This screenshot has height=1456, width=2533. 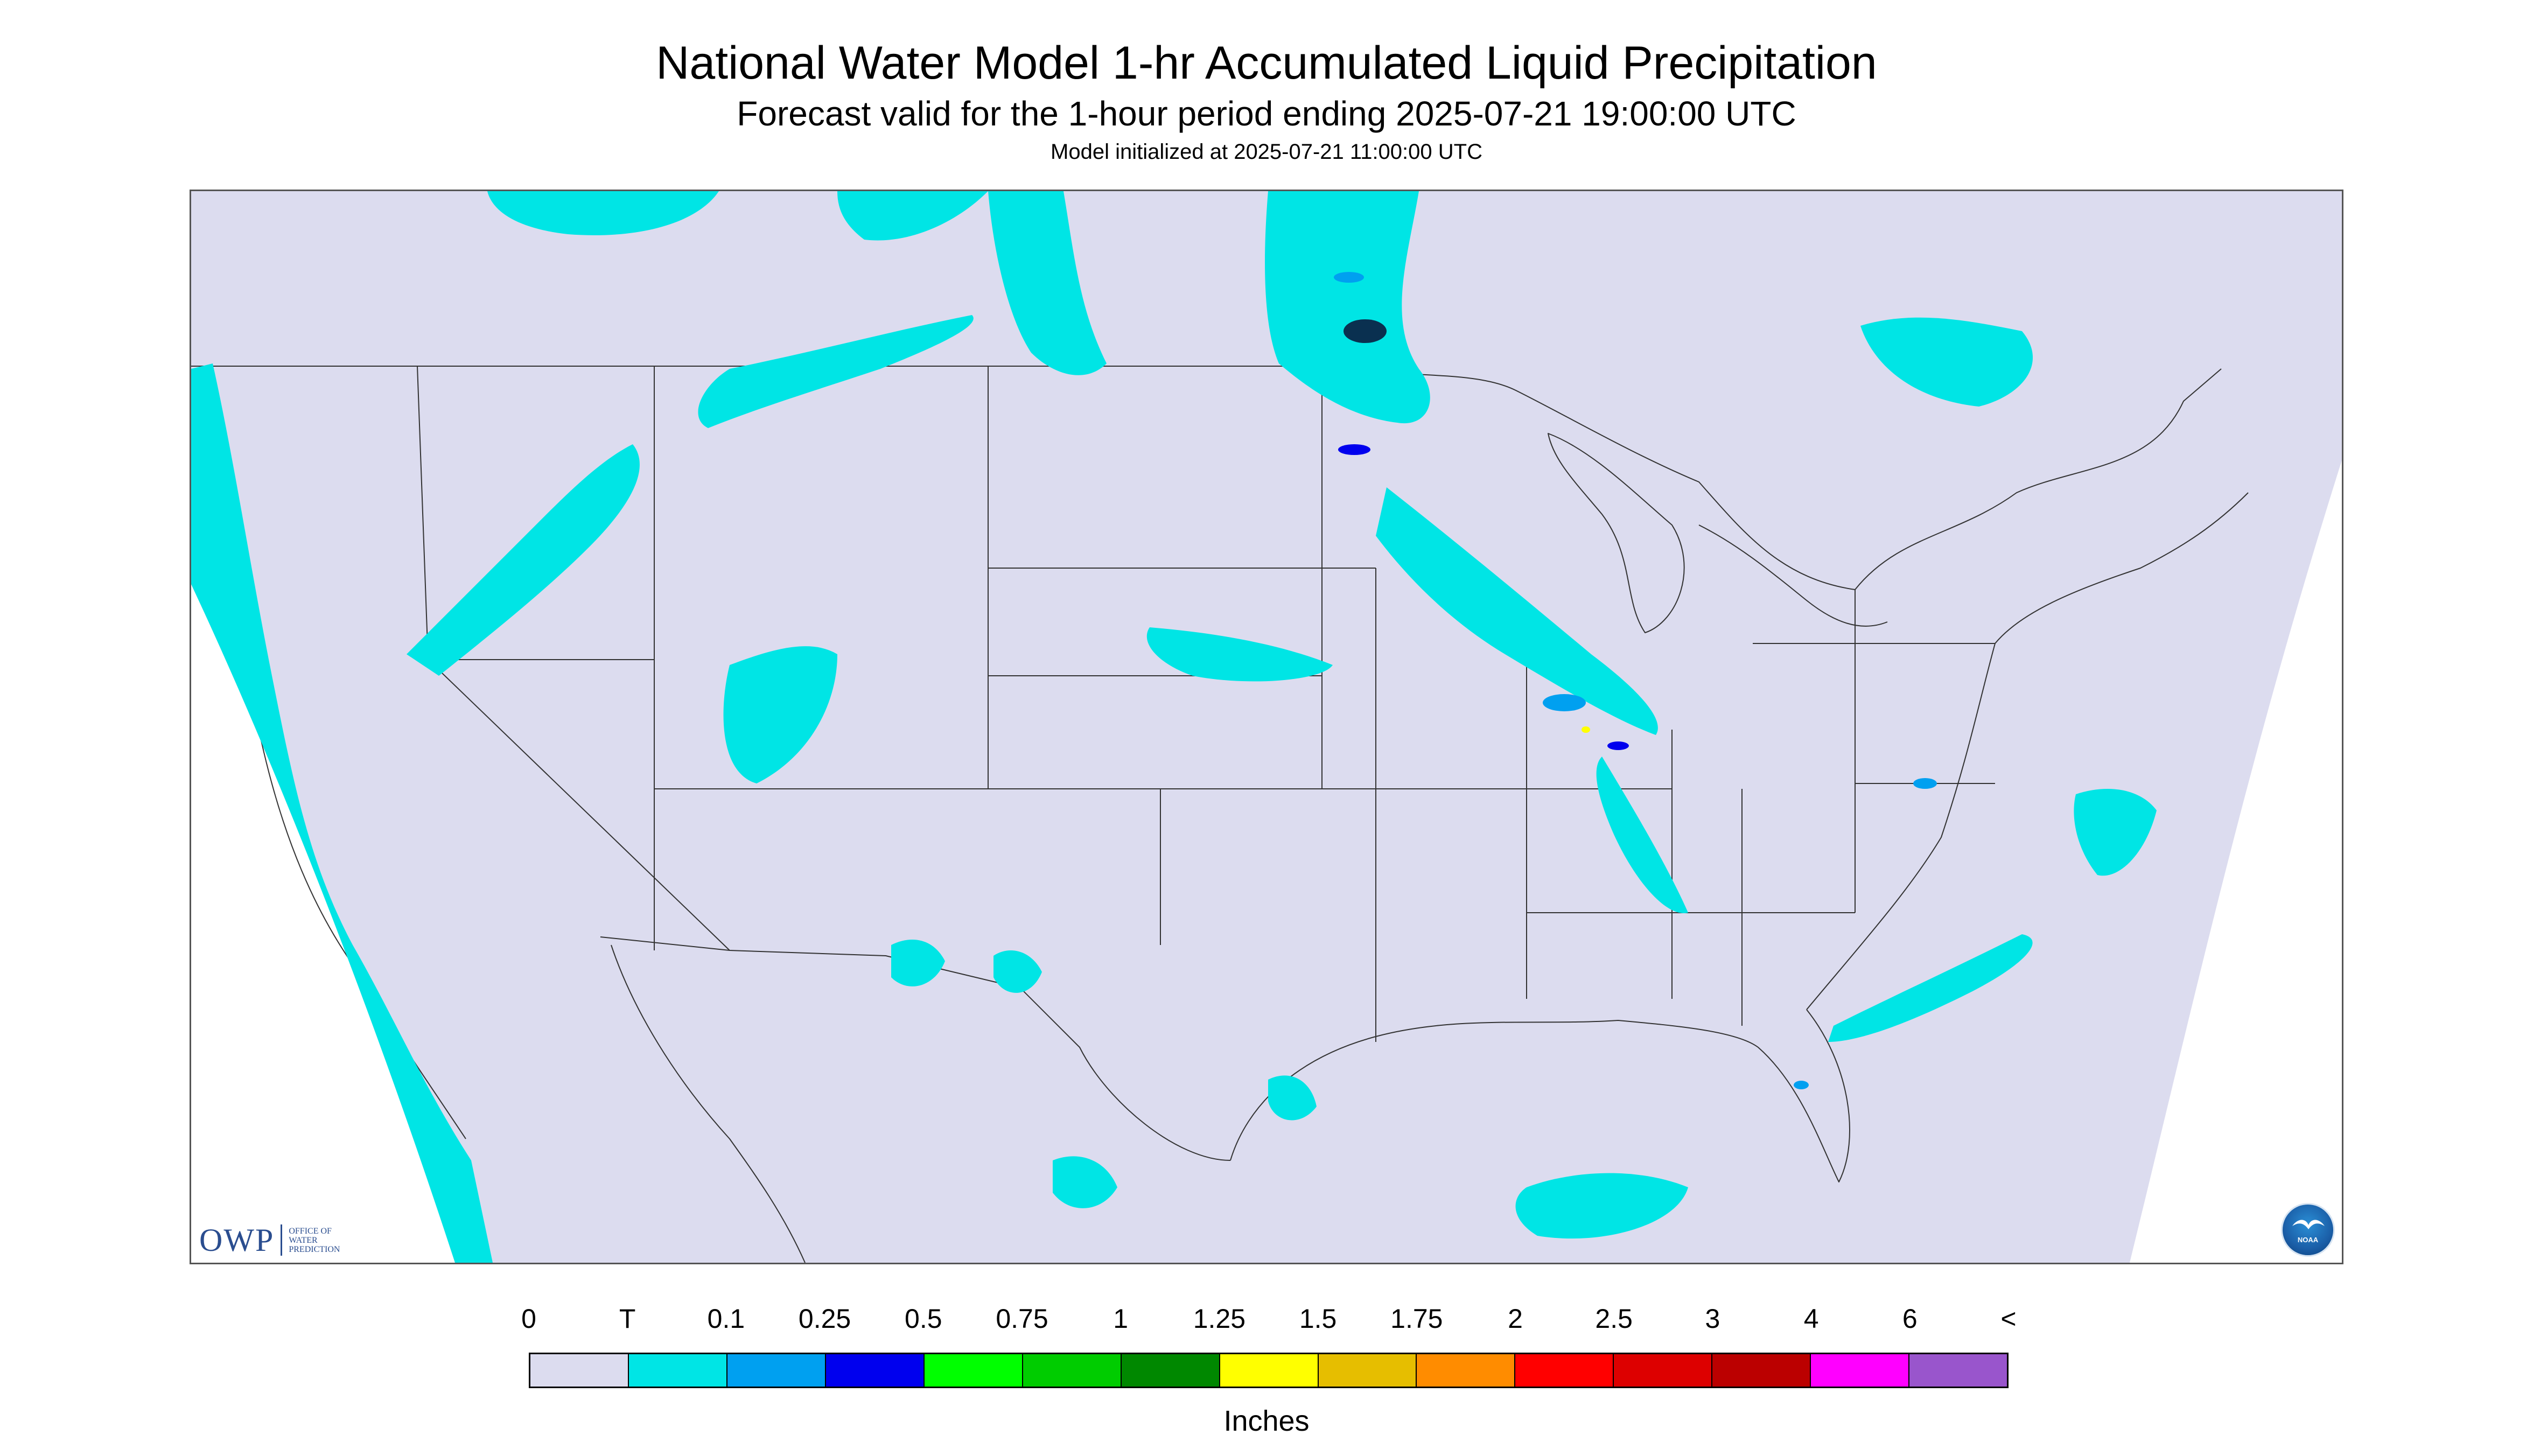 I want to click on owp-logo: OWP OFFICE OF WATER PREDICTION, so click(x=279, y=1240).